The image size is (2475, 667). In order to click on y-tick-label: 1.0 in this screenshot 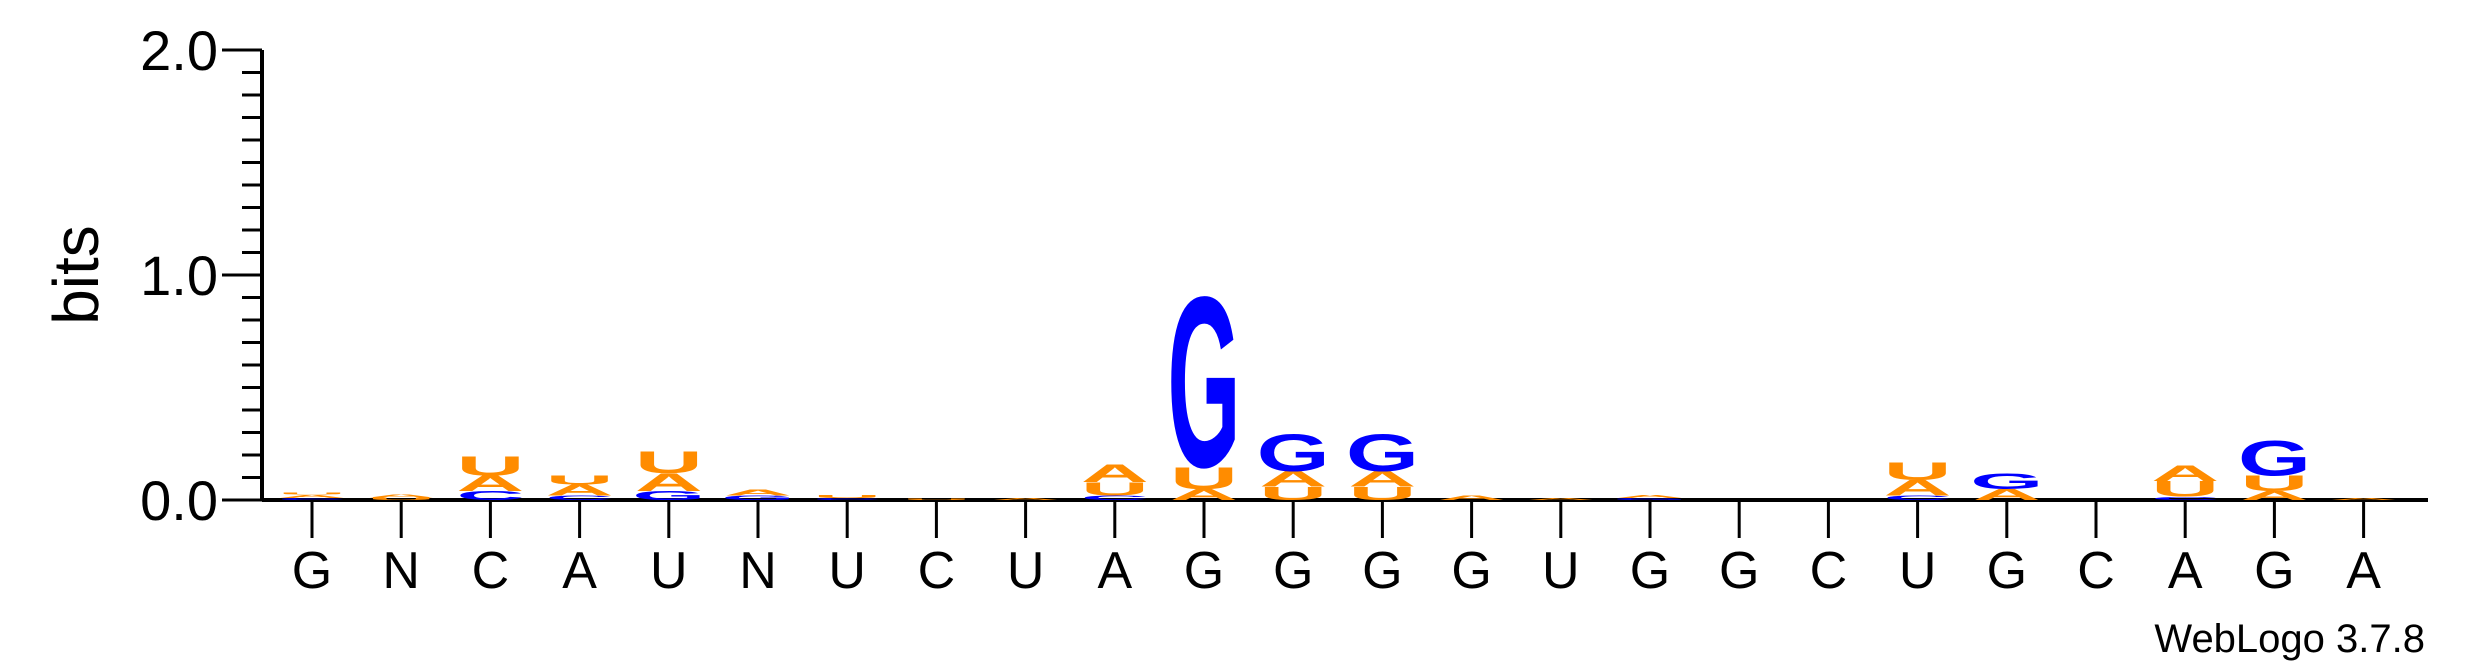, I will do `click(179, 275)`.